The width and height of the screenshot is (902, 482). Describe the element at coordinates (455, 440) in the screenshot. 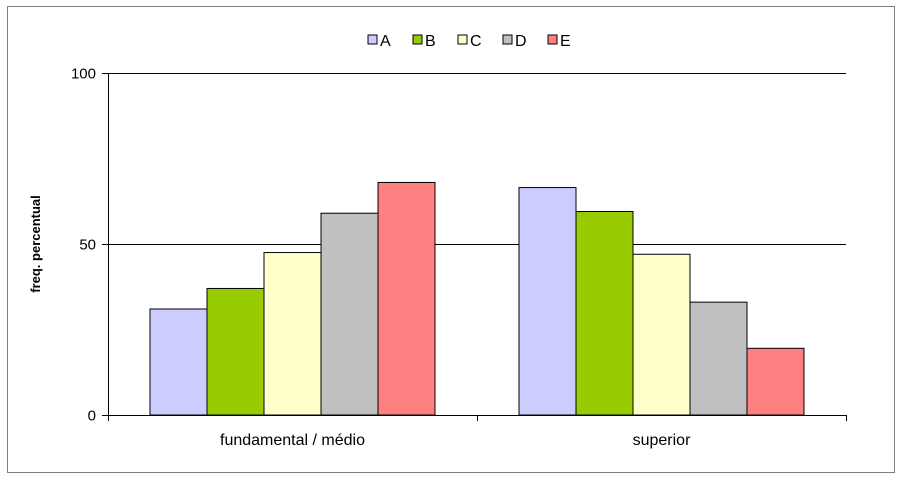

I see `category-labels: fundamental / médio superior` at that location.